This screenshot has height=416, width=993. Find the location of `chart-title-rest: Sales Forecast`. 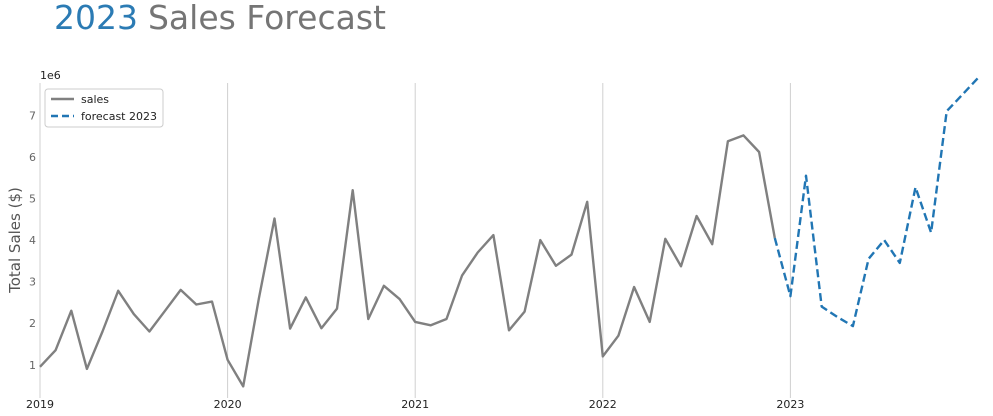

chart-title-rest: Sales Forecast is located at coordinates (266, 18).